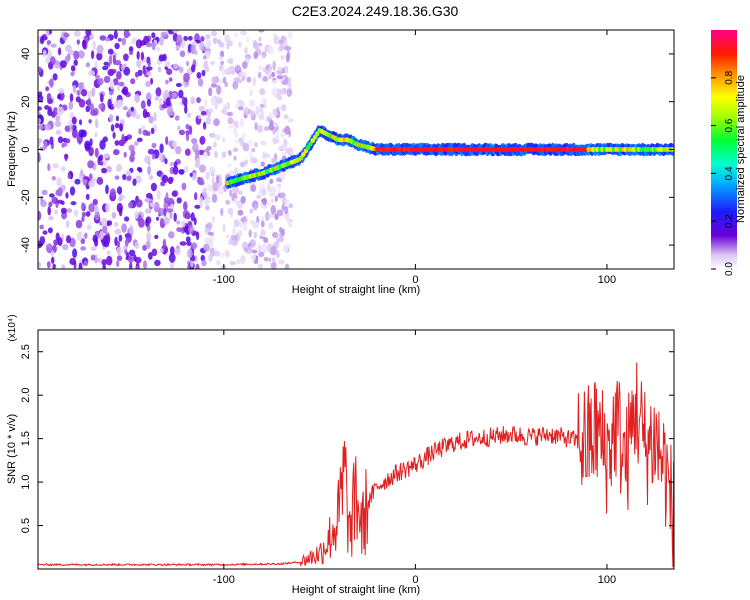 The width and height of the screenshot is (750, 600). I want to click on top-x-axis-label: Height of straight line (km), so click(356, 290).